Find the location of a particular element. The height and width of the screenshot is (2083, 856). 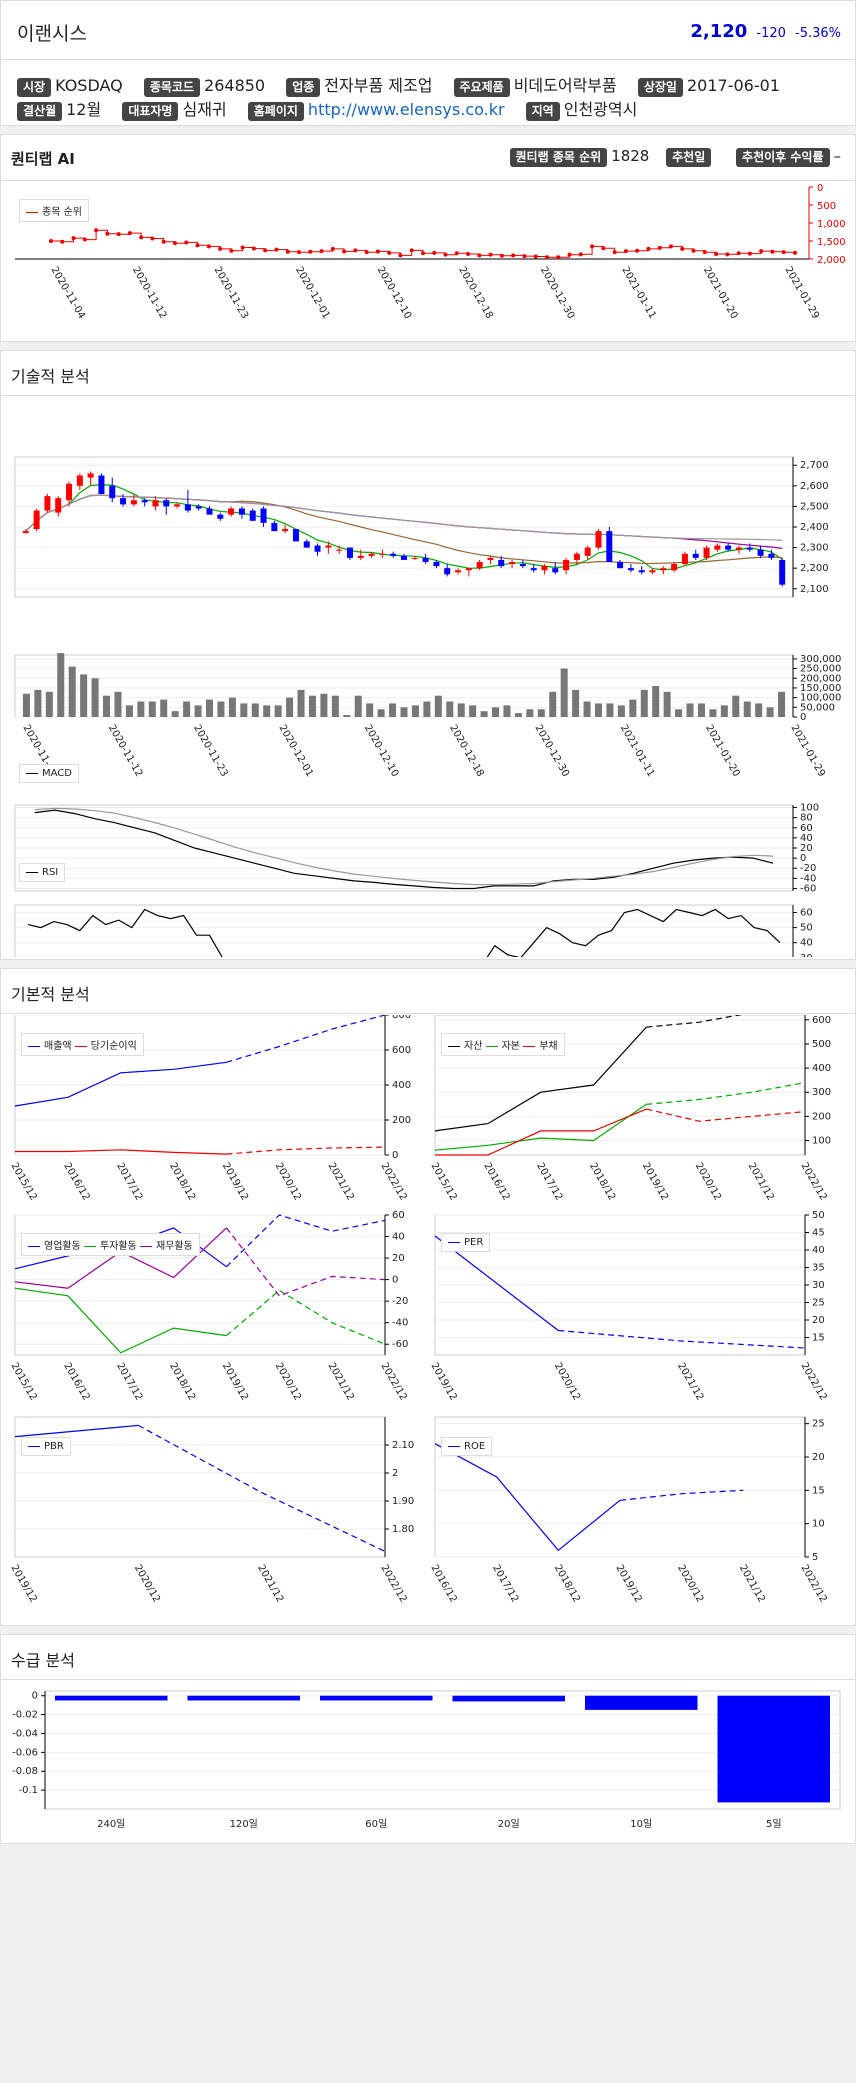

info-label-market: 시장 is located at coordinates (34, 87).